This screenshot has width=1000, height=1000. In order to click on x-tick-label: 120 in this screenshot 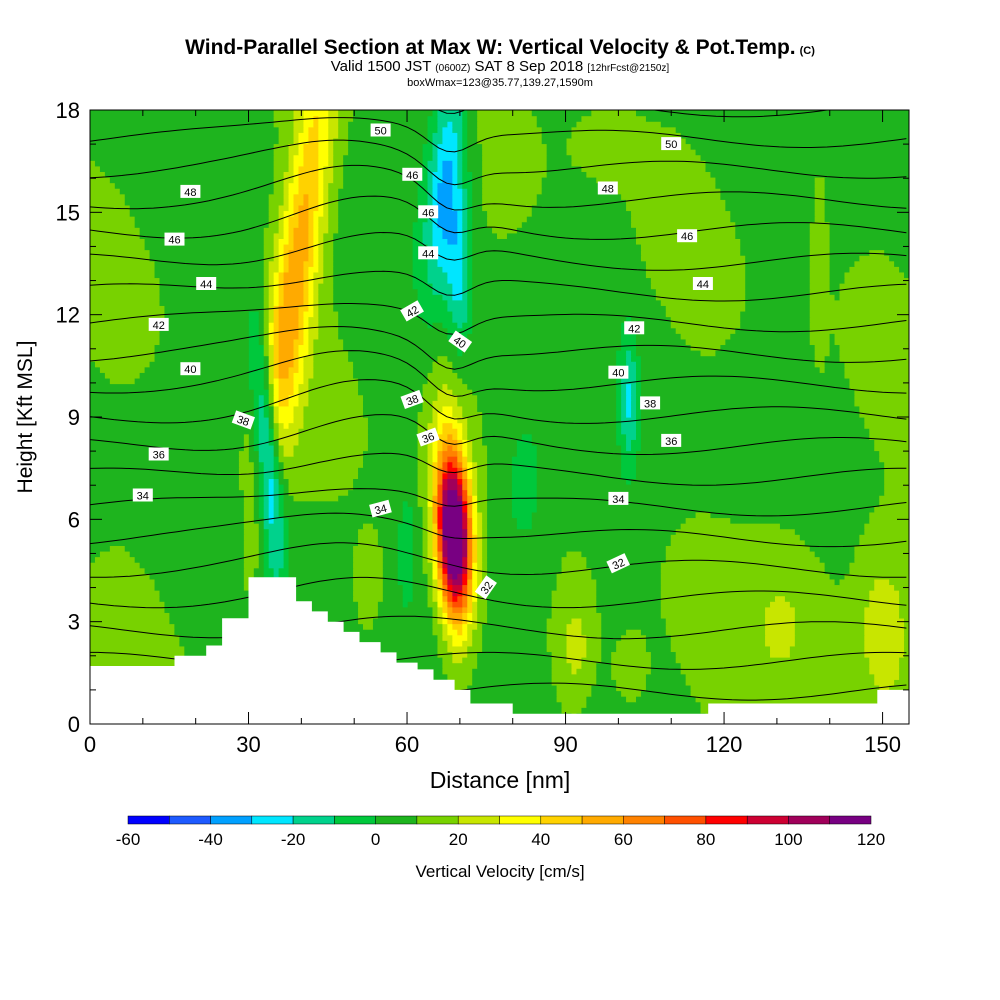, I will do `click(724, 744)`.